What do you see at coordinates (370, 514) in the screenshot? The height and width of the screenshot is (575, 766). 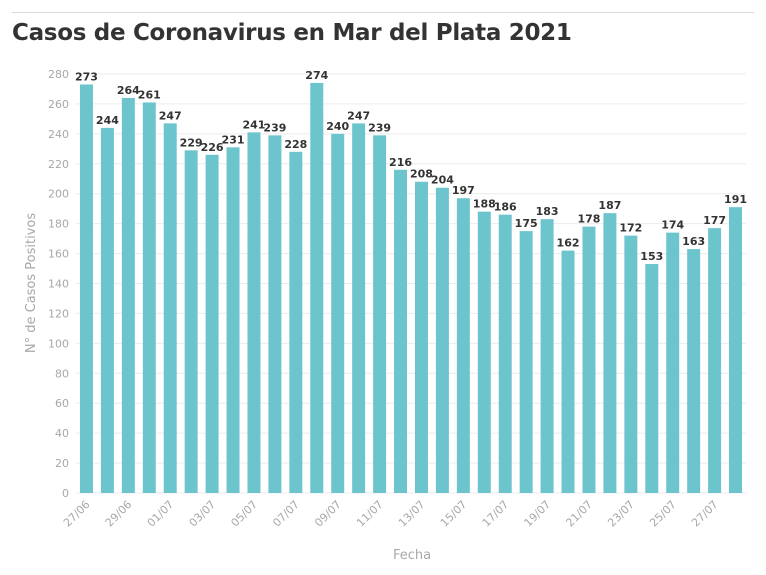 I see `x-tick-label: 11/07` at bounding box center [370, 514].